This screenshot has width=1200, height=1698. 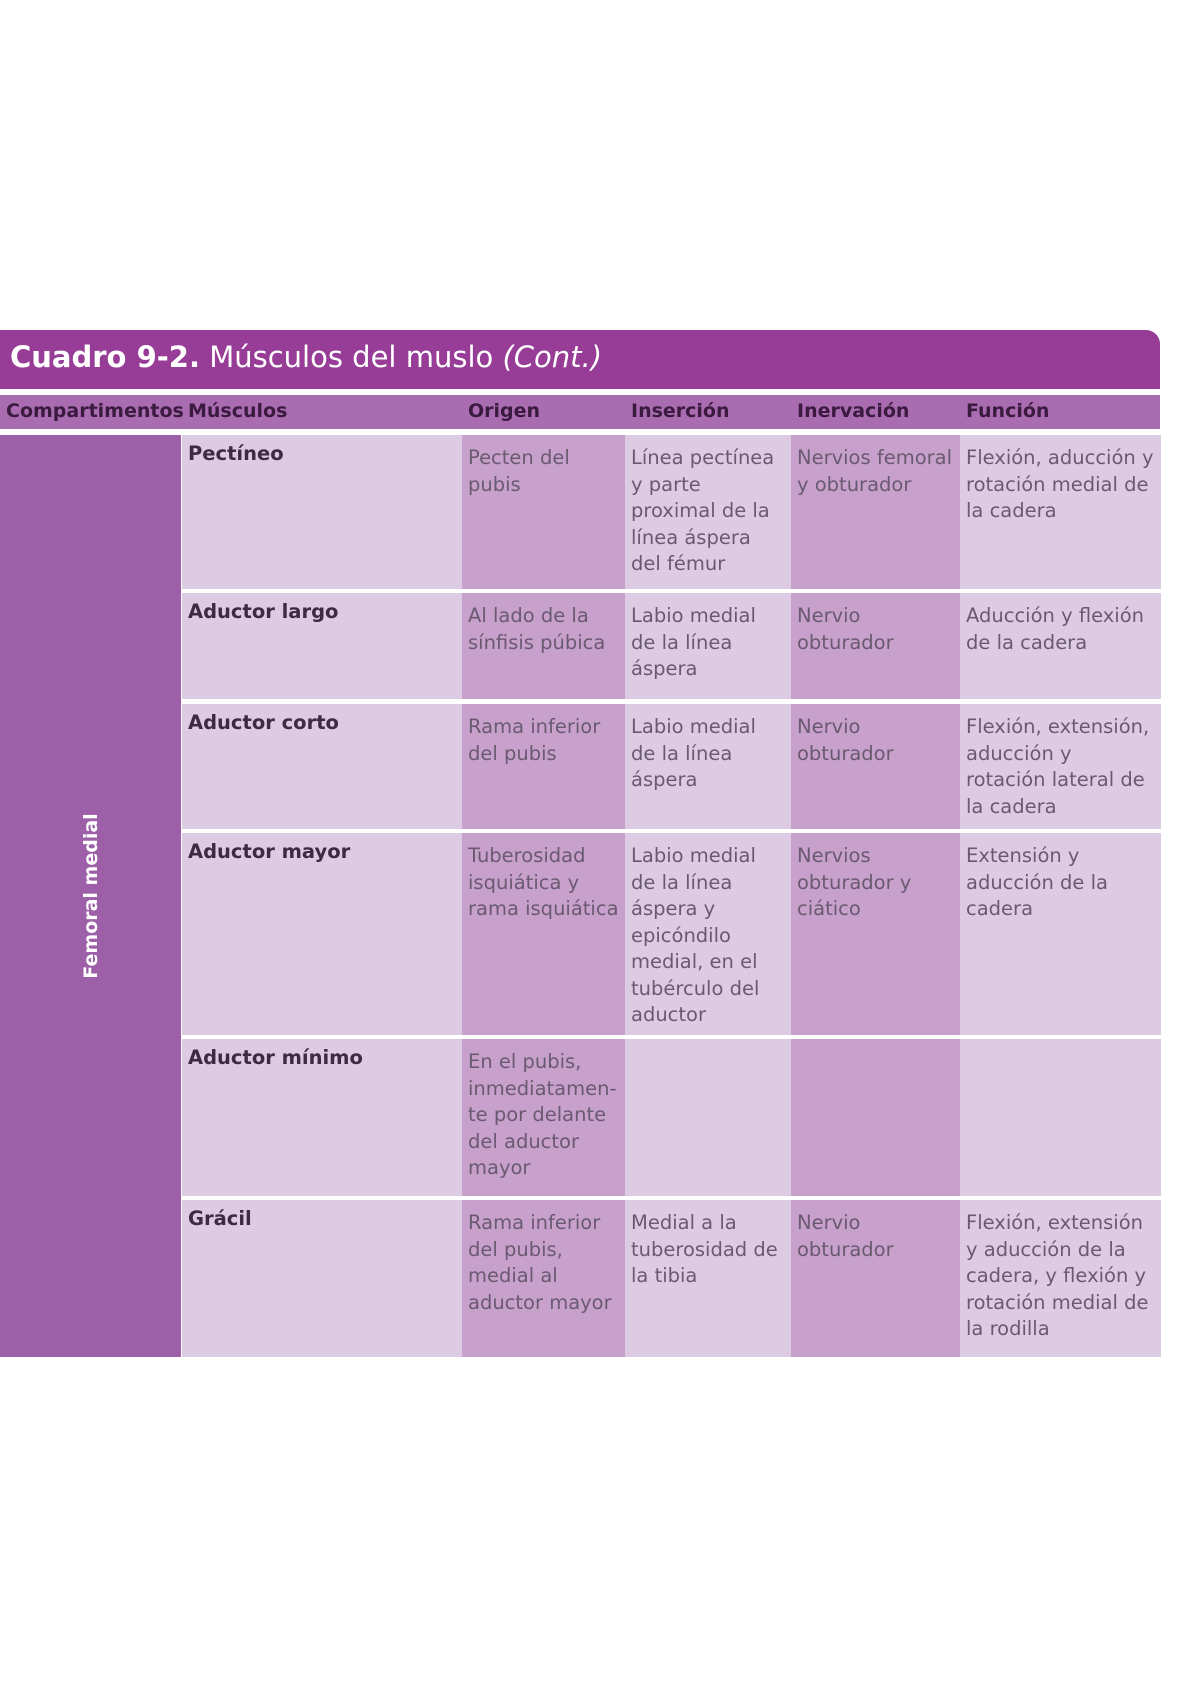 What do you see at coordinates (875, 512) in the screenshot?
I see `table-cell: Nervios femoral y obturador` at bounding box center [875, 512].